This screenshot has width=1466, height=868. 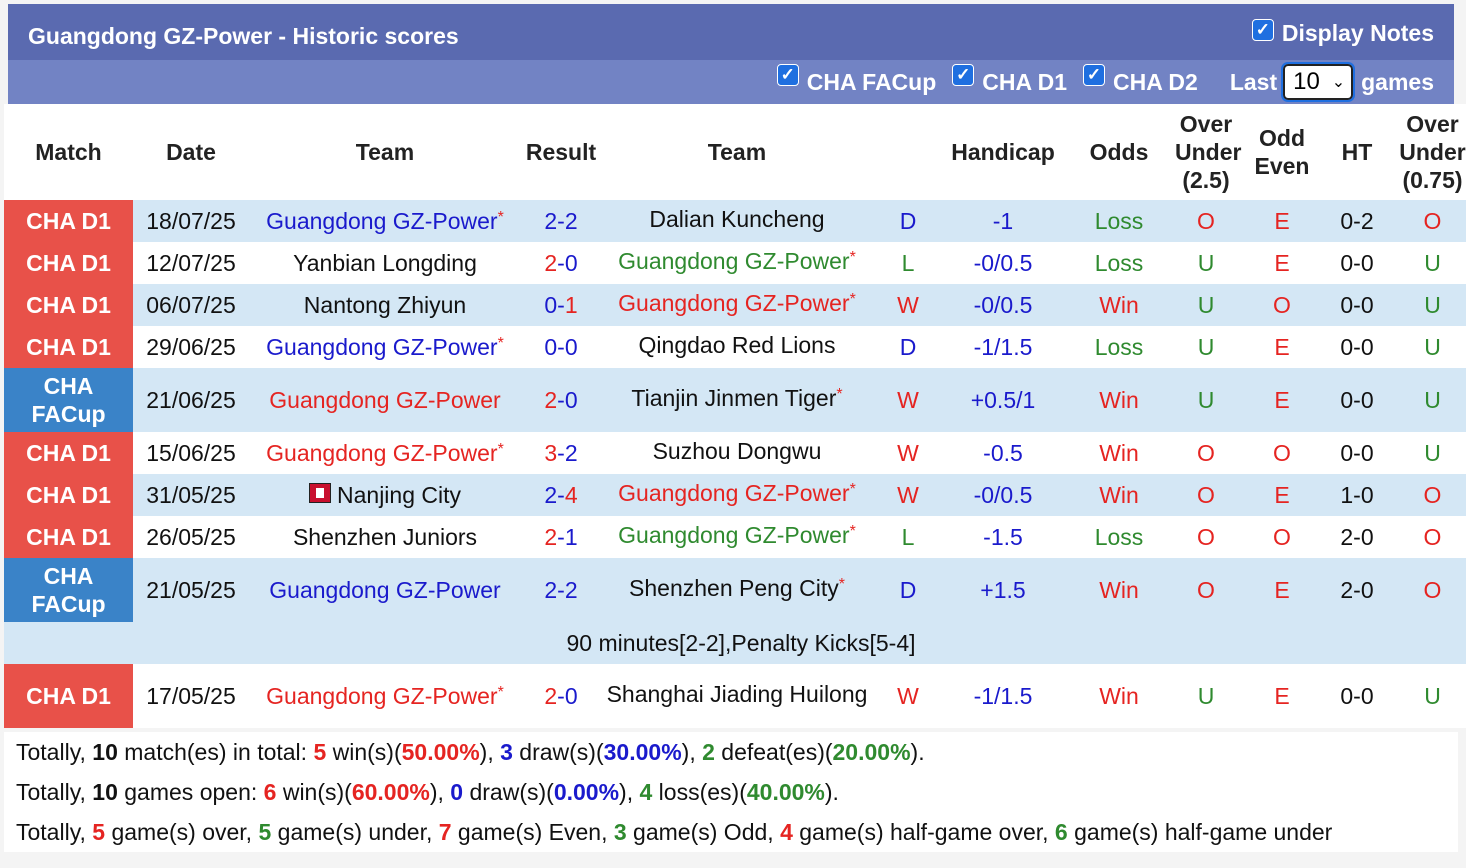 I want to click on games-count-select: 10 ⌄, so click(x=1318, y=82).